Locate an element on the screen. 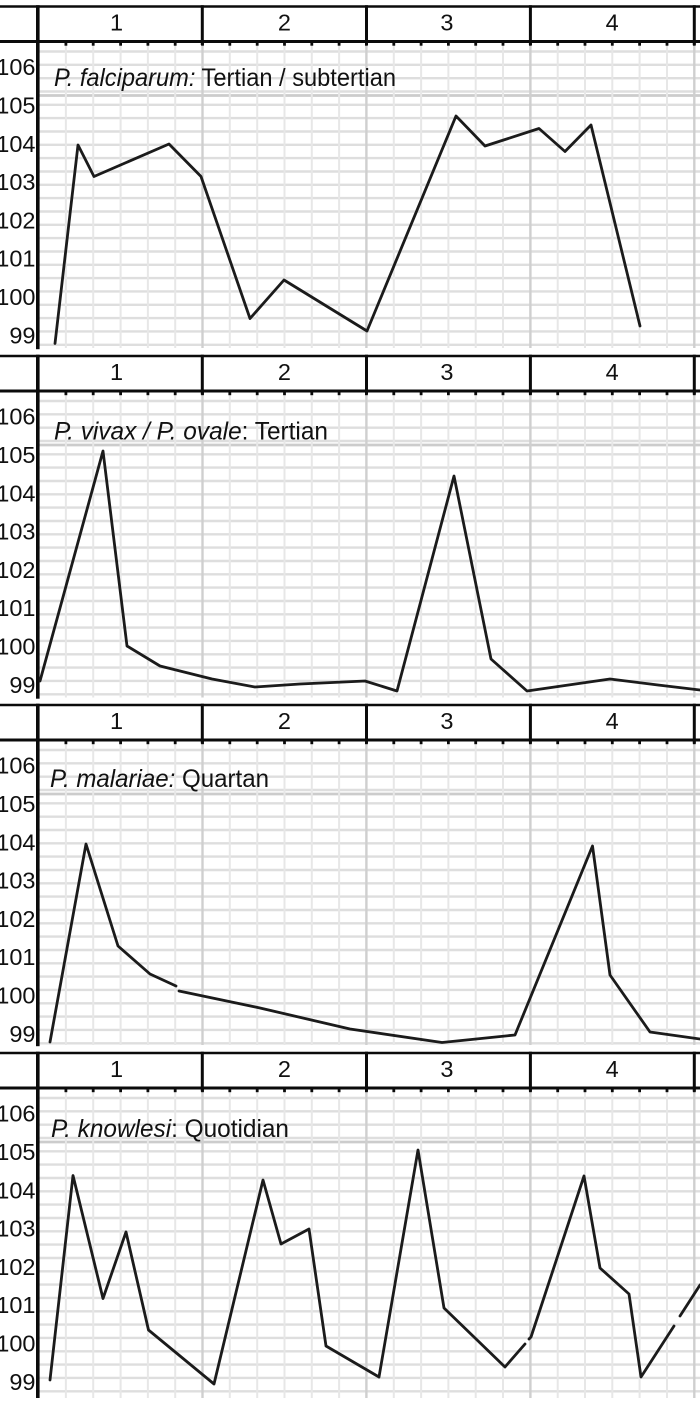 The height and width of the screenshot is (1403, 700). svg-text: P. knowlesi: Quotidian is located at coordinates (170, 1129).